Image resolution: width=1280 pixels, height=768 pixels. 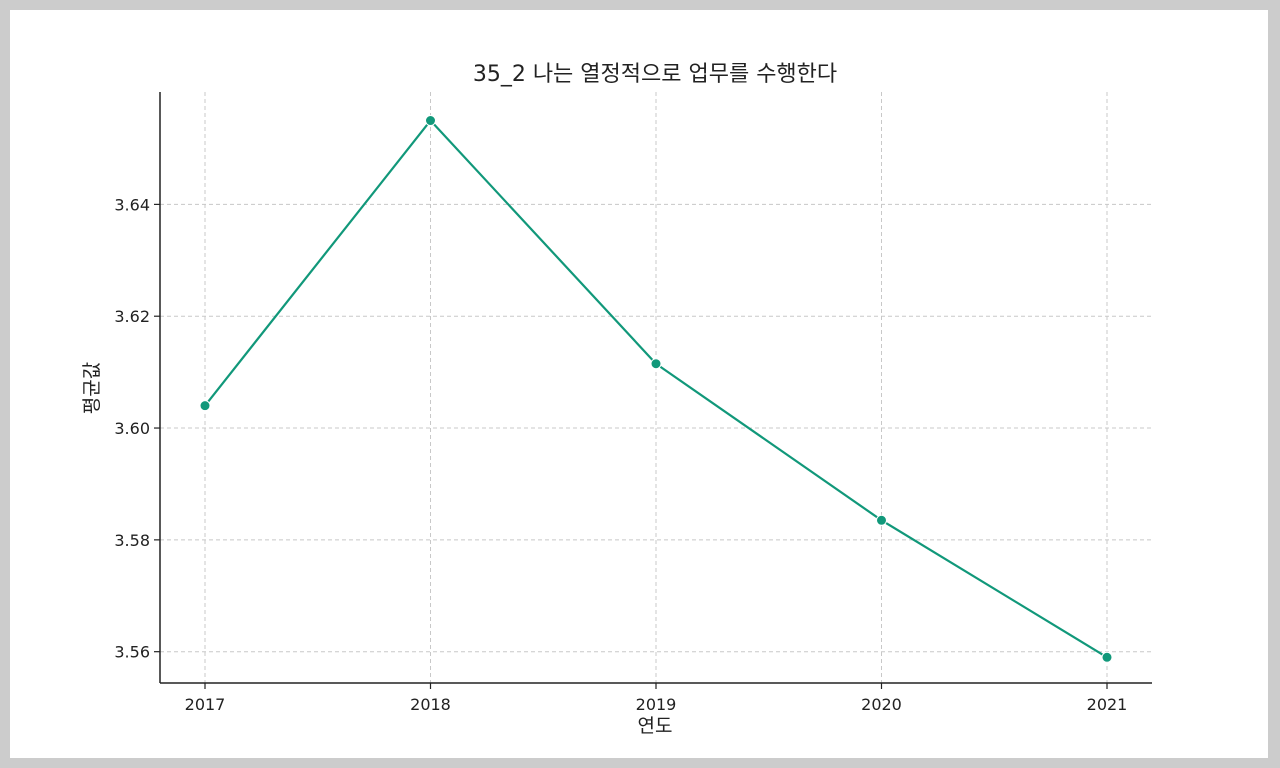 What do you see at coordinates (132, 652) in the screenshot?
I see `y-tick-label: 3.56` at bounding box center [132, 652].